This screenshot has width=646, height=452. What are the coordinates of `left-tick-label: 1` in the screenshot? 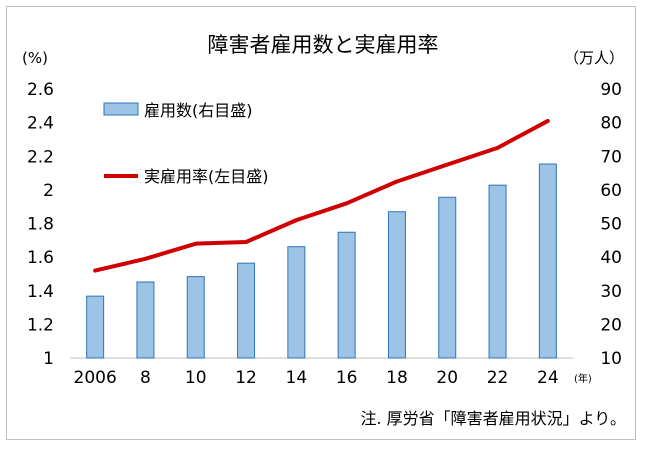 It's located at (48, 359).